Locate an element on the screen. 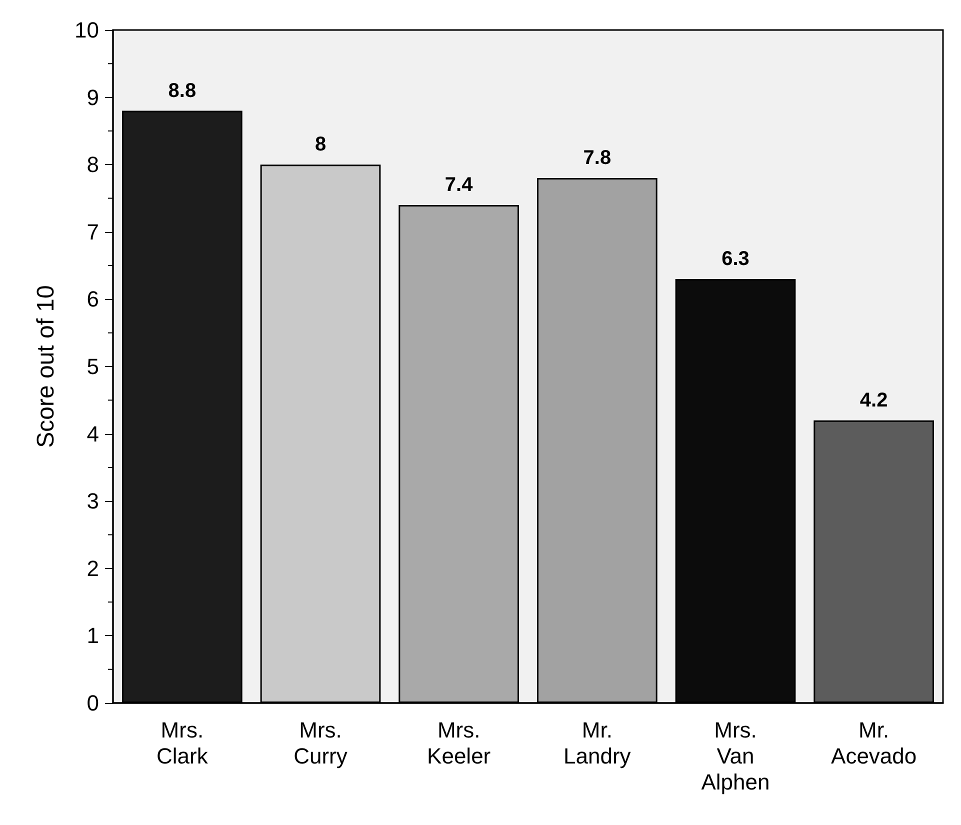  y-tick-label: 6 is located at coordinates (92, 299).